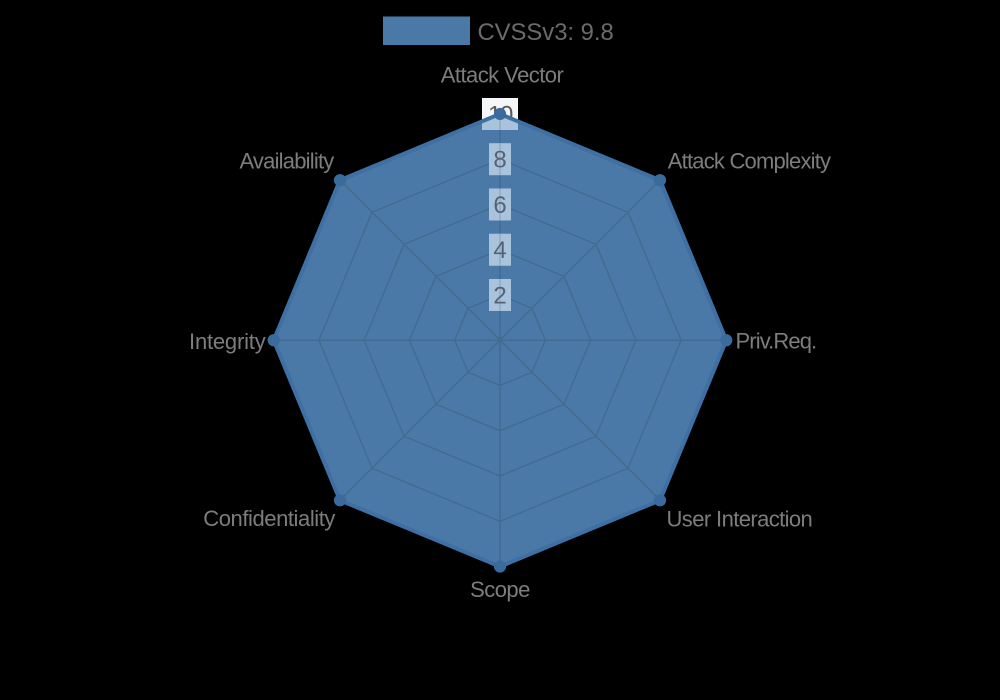 Image resolution: width=1000 pixels, height=700 pixels. Describe the element at coordinates (269, 518) in the screenshot. I see `svg-text: Confidentiality` at that location.